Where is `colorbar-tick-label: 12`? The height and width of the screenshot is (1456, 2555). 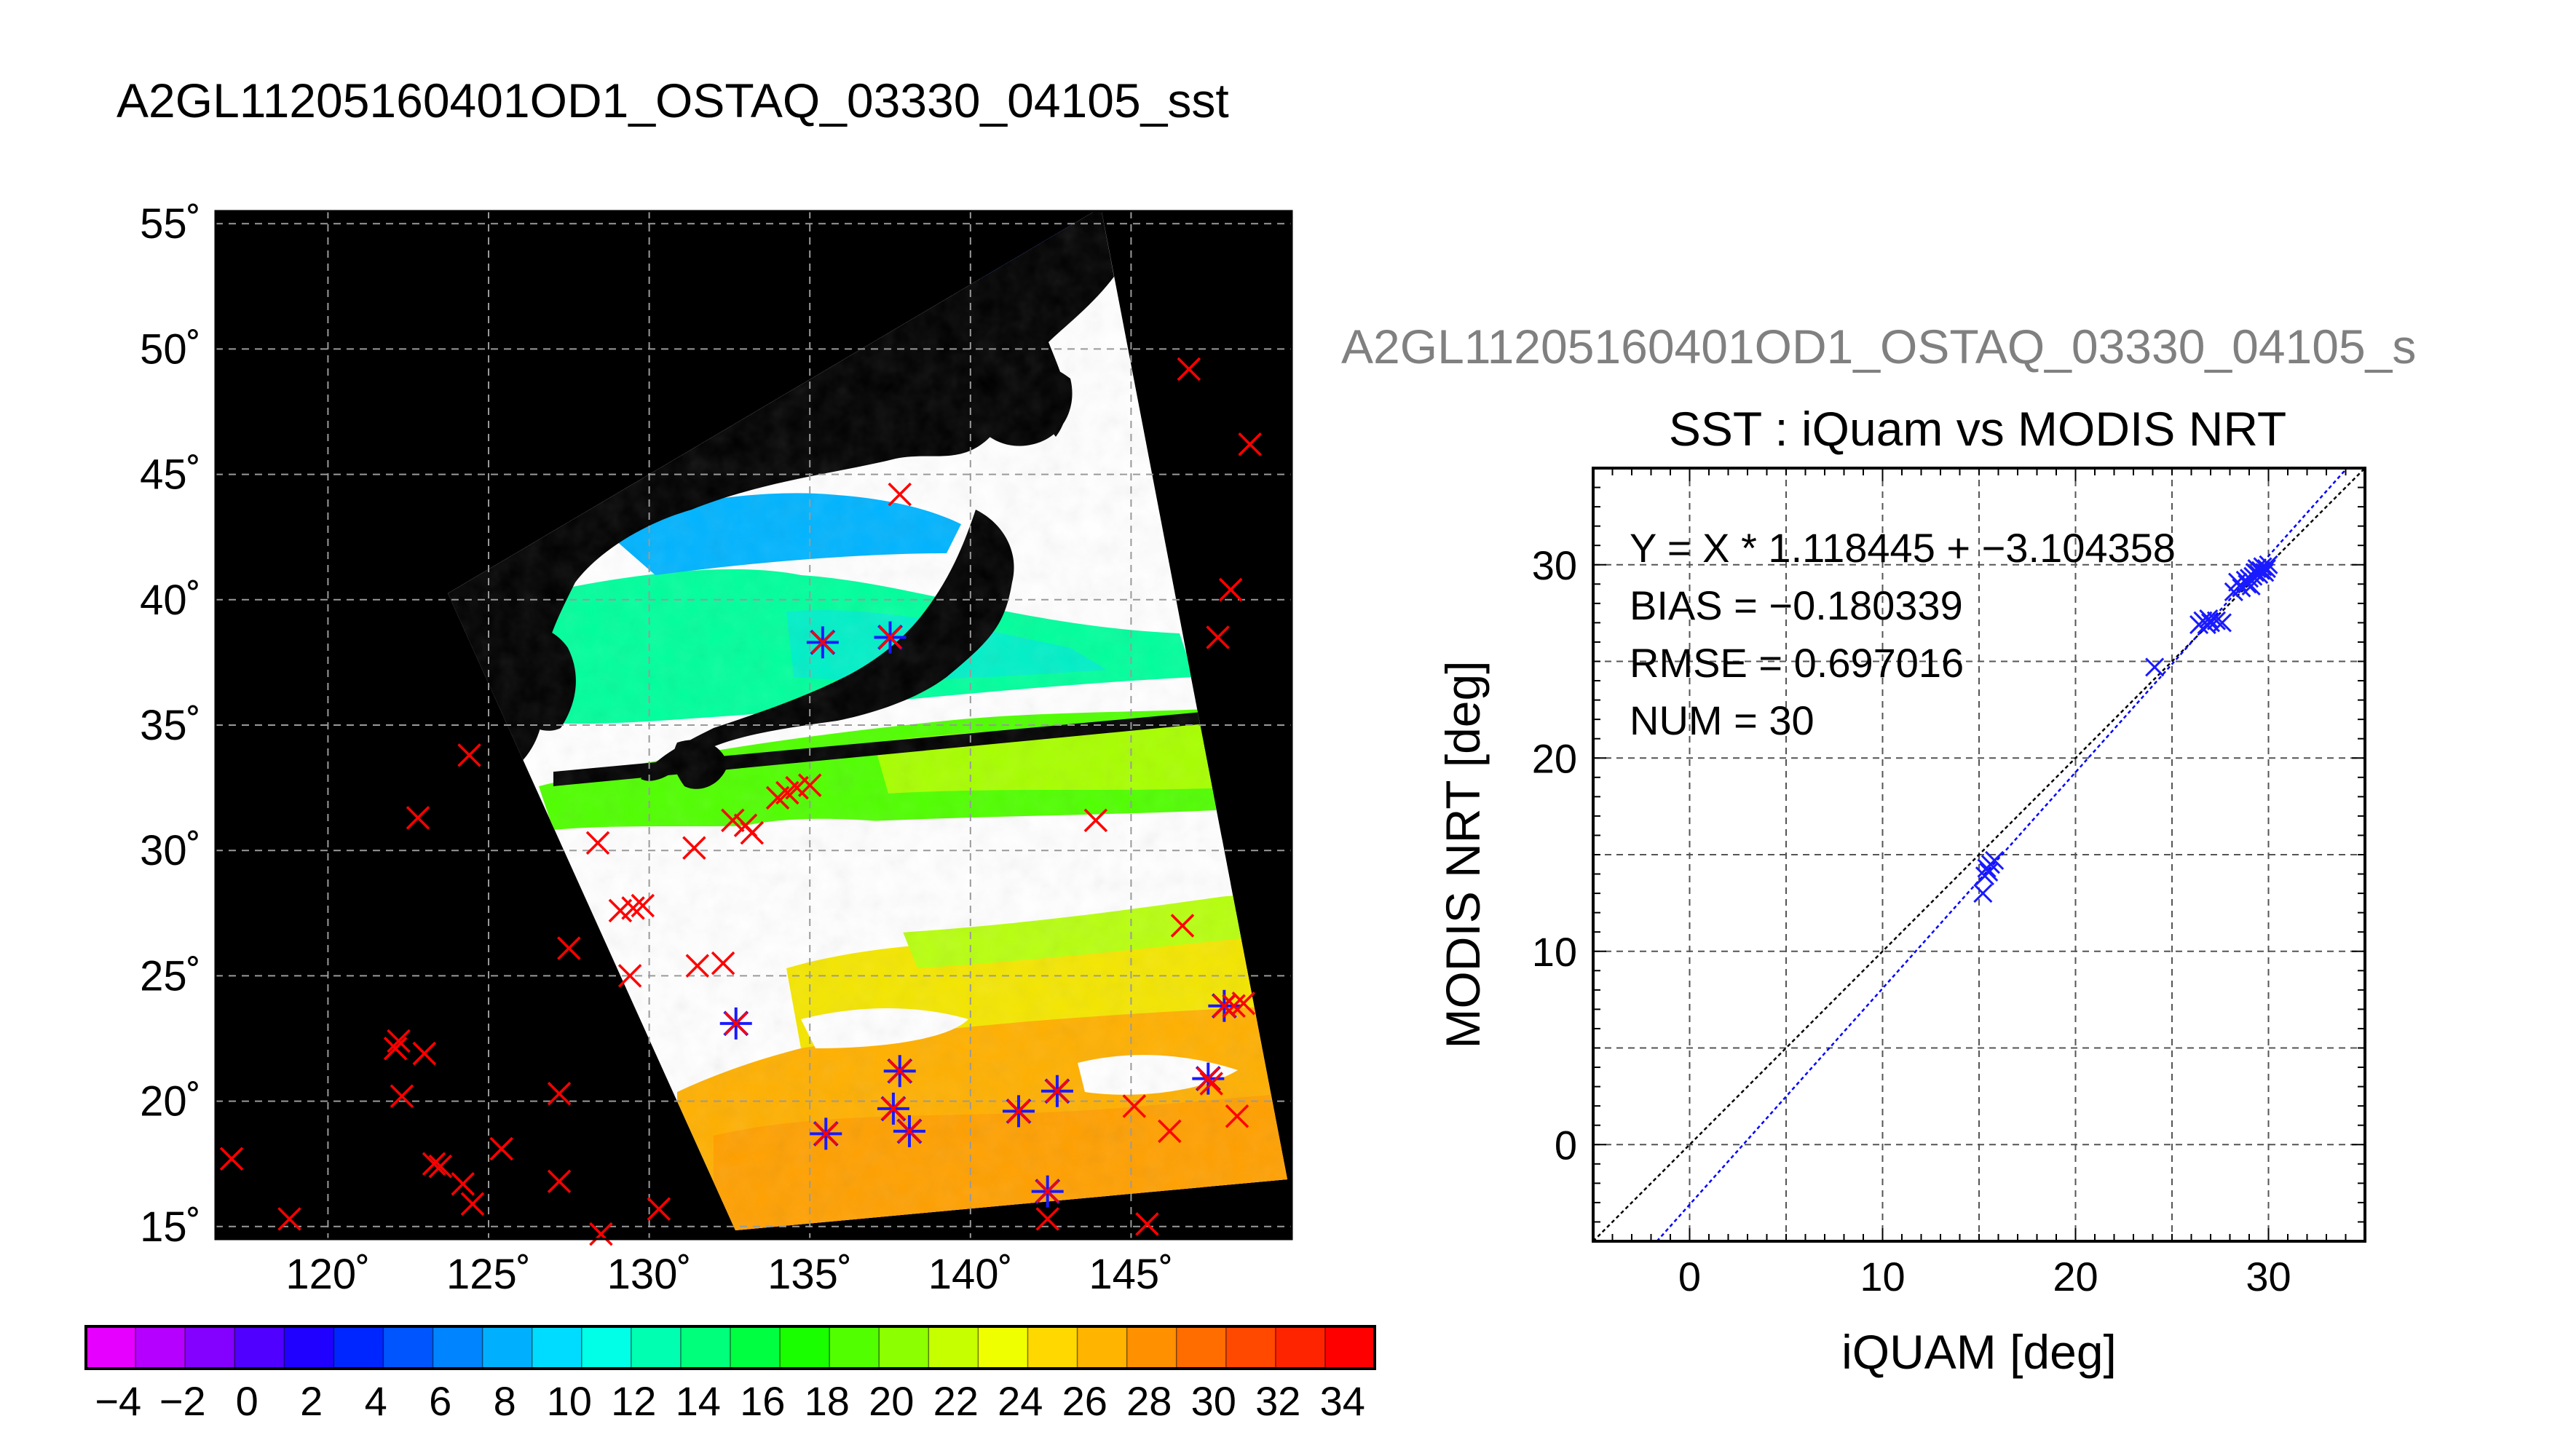
colorbar-tick-label: 12 is located at coordinates (633, 1401).